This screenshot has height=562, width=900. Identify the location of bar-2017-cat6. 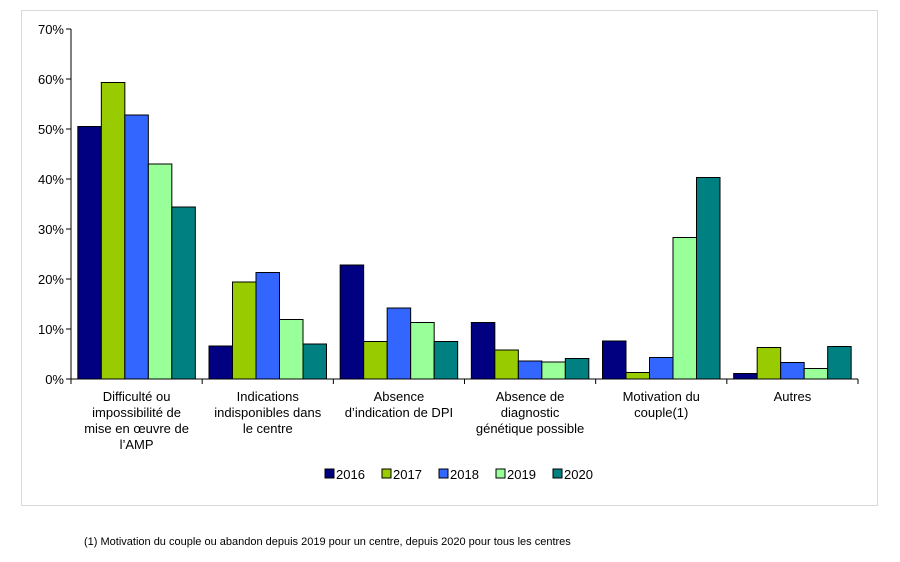
(769, 363).